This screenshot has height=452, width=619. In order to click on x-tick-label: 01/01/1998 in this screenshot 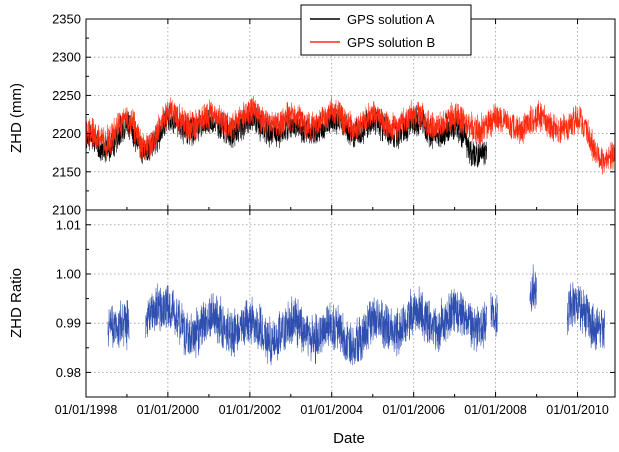, I will do `click(86, 410)`.